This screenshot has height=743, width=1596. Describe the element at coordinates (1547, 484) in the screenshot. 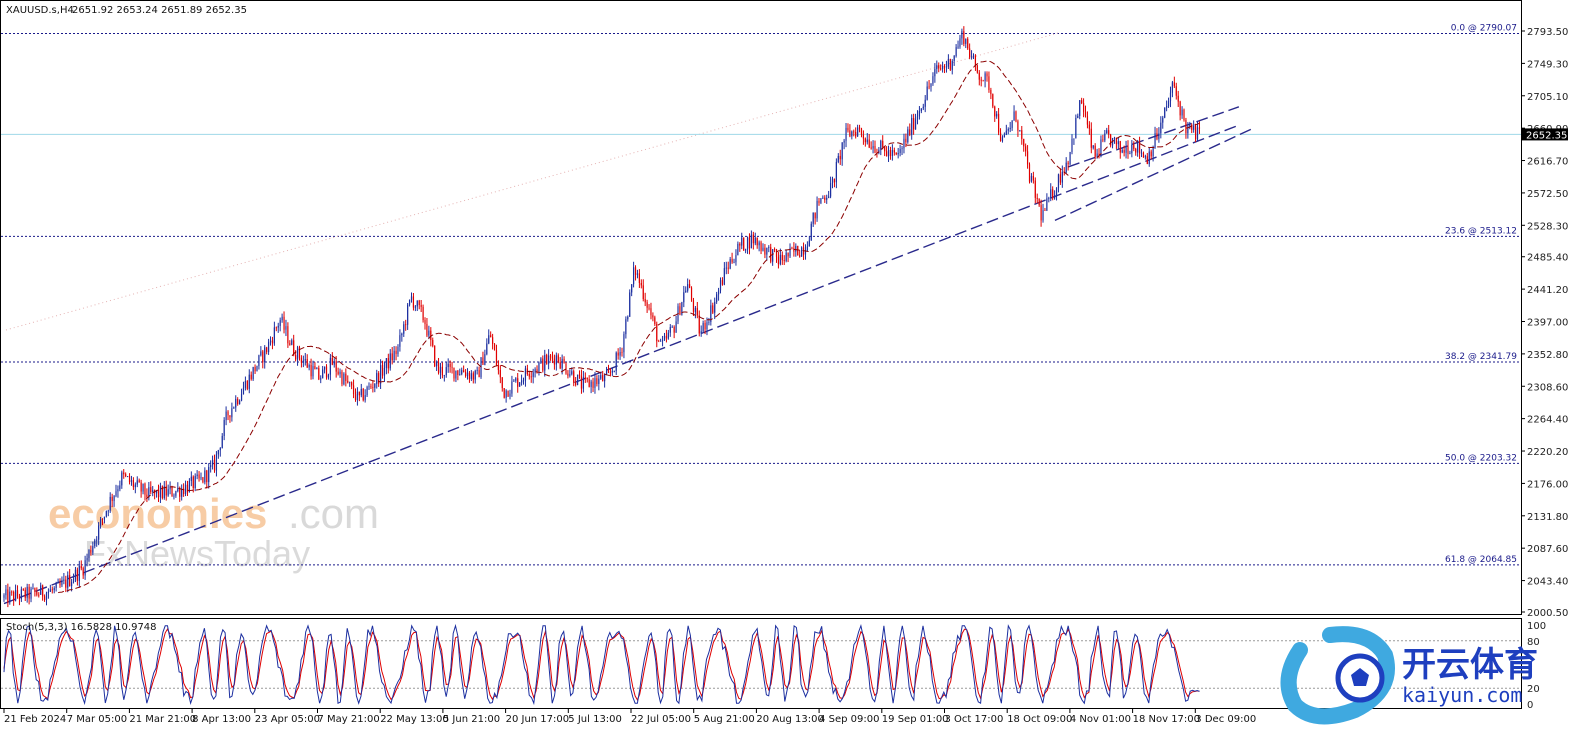

I see `price-tick-label: 2176.00` at that location.